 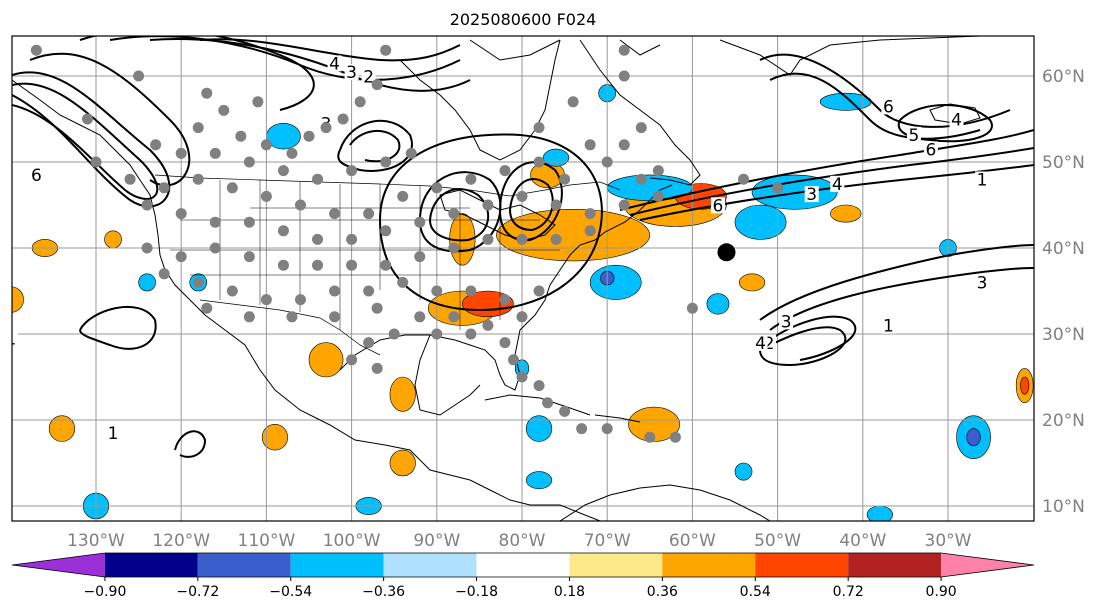 What do you see at coordinates (1063, 163) in the screenshot?
I see `latitude-label: 50°N` at bounding box center [1063, 163].